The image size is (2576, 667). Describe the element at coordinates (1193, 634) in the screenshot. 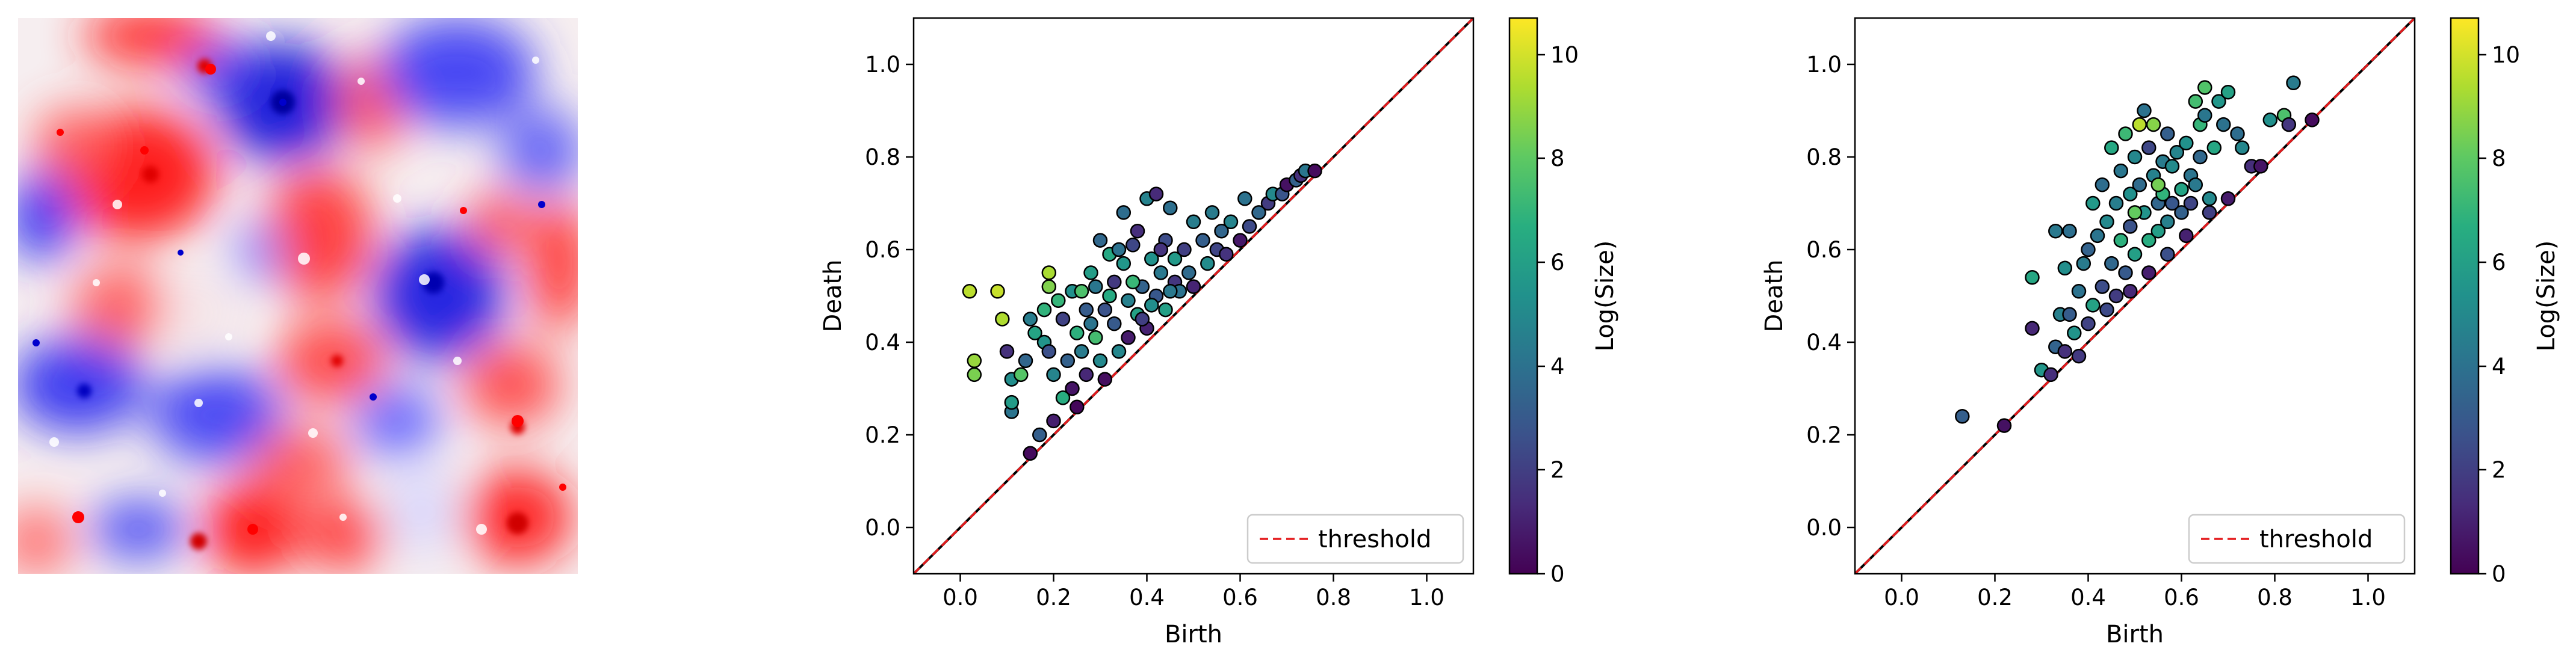

I see `x-axis-label: Birth` at that location.